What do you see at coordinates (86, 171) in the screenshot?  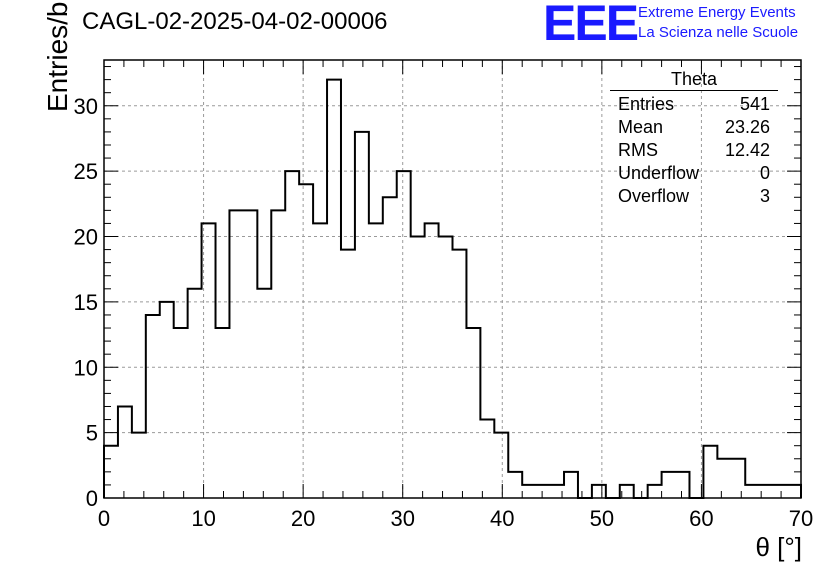 I see `y-tick-label: 25` at bounding box center [86, 171].